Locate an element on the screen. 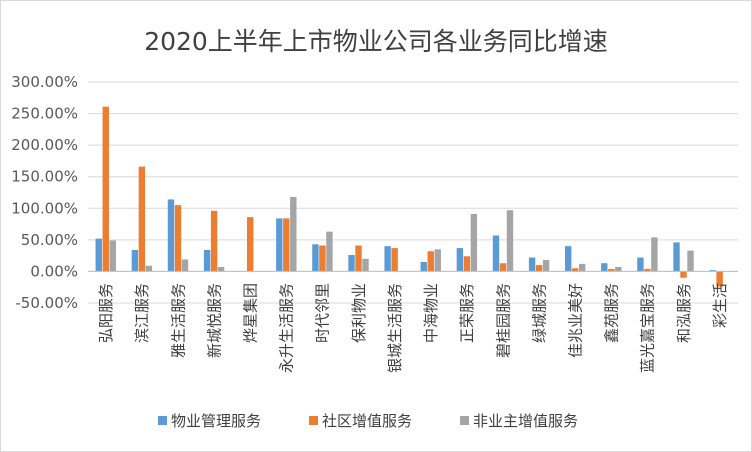 This screenshot has height=452, width=752. y-tick-label: 100.00% is located at coordinates (44, 208).